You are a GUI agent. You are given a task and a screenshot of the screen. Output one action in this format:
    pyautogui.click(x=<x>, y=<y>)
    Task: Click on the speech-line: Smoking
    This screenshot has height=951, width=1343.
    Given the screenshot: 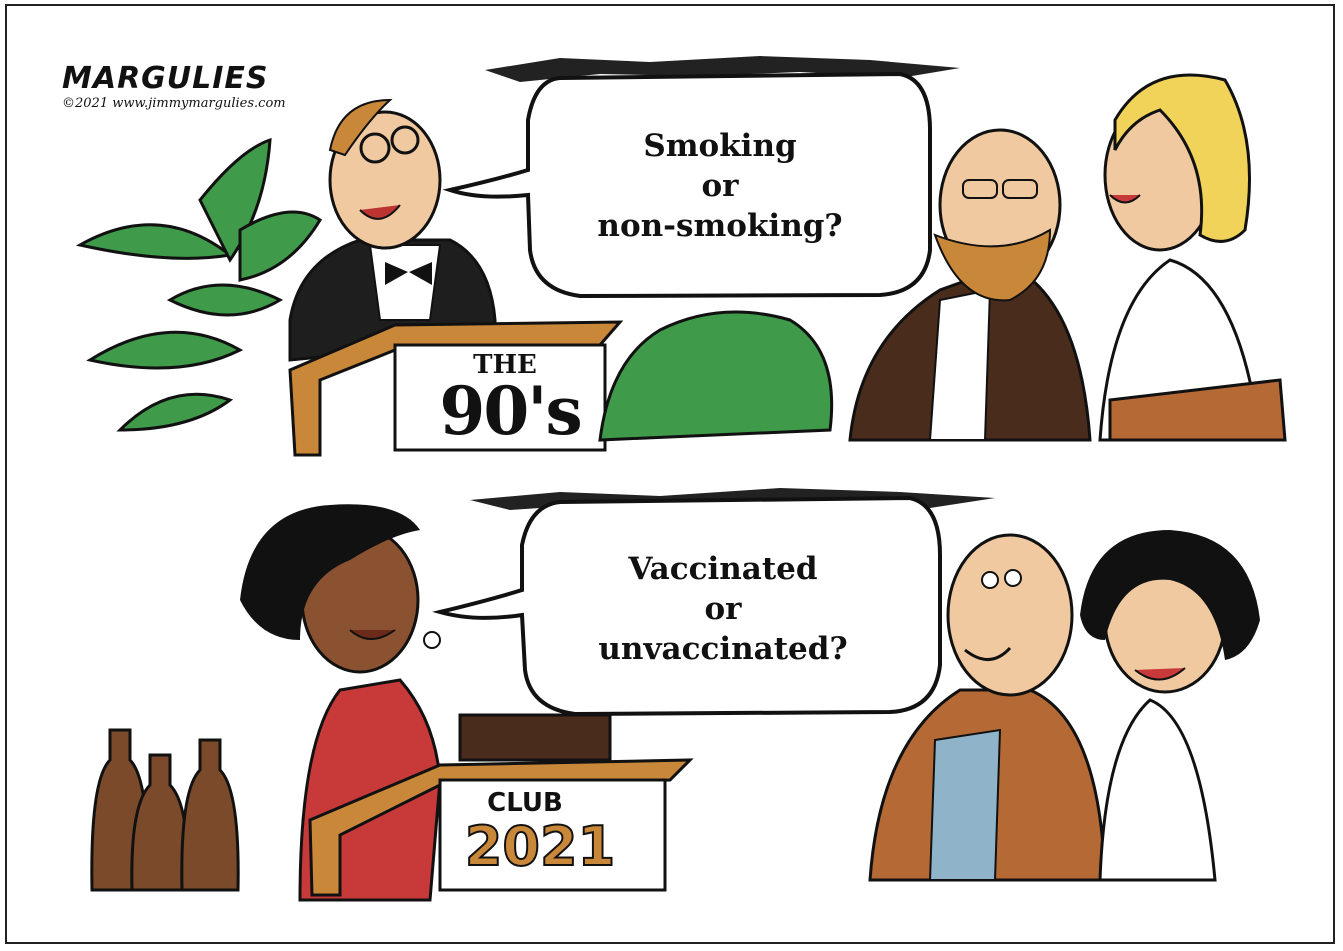 What is the action you would take?
    pyautogui.click(x=720, y=146)
    